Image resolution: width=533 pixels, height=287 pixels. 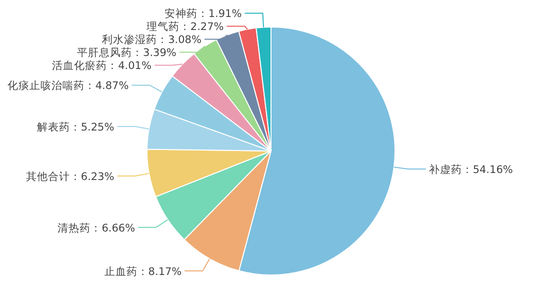 What do you see at coordinates (470, 169) in the screenshot?
I see `slice-label: 补虚药：54.16%` at bounding box center [470, 169].